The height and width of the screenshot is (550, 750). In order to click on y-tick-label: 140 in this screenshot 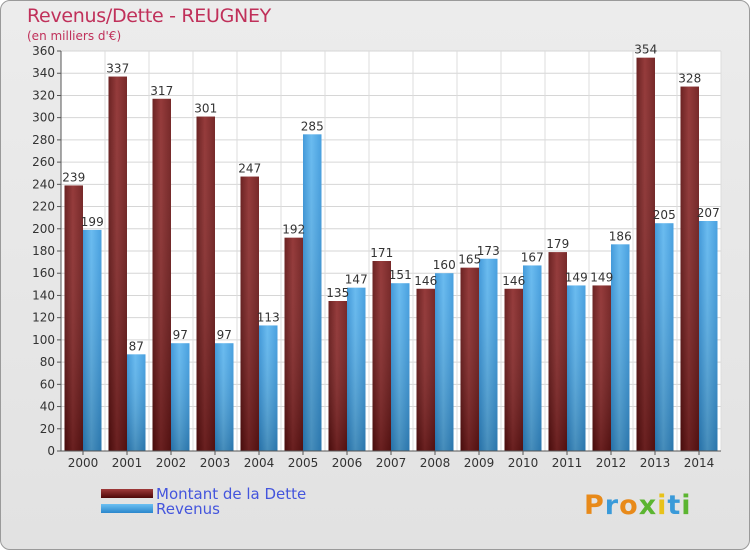, I will do `click(43, 295)`.